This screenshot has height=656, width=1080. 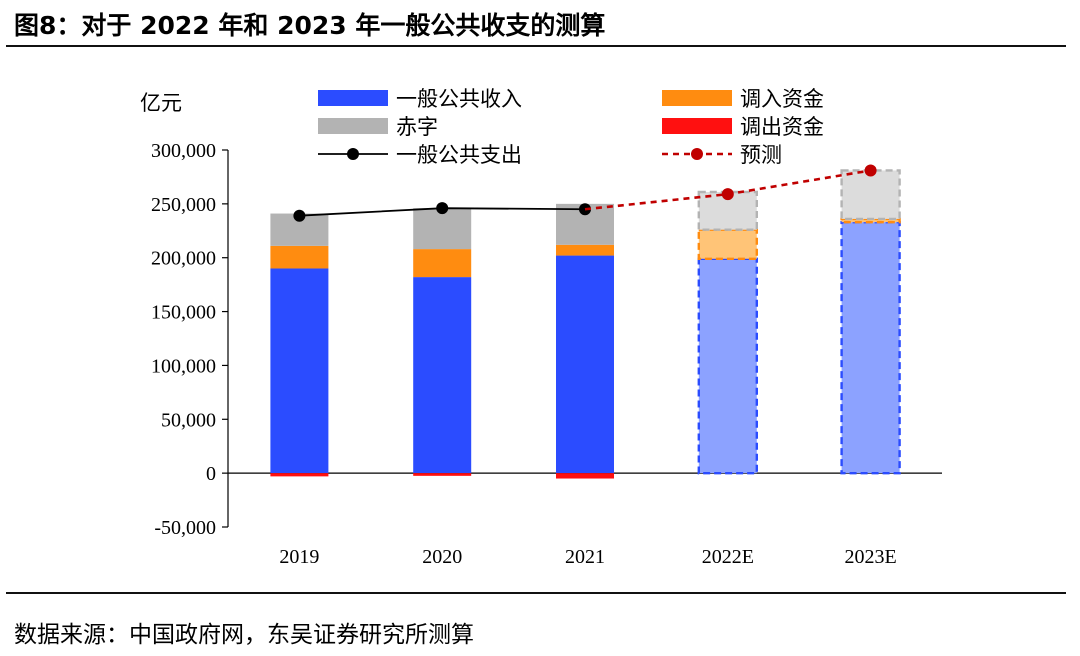 I want to click on y-axis-unit-label: 亿元, so click(x=161, y=103).